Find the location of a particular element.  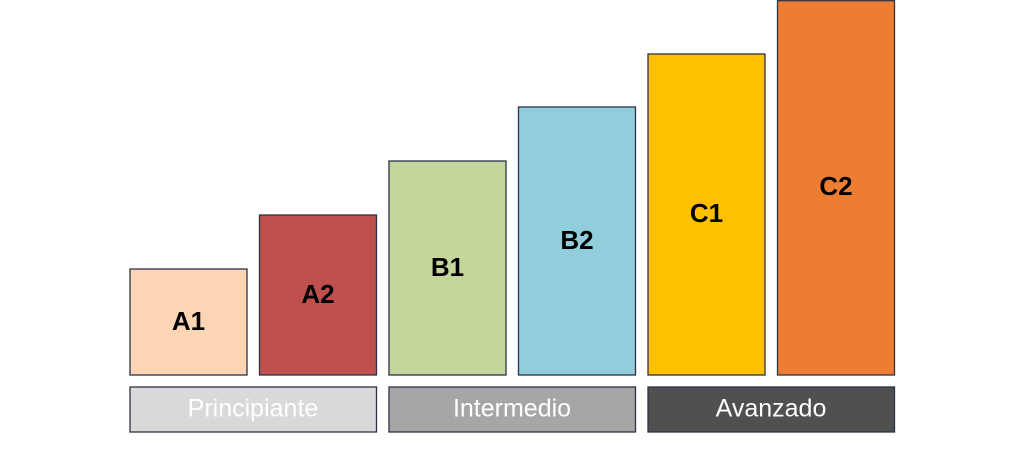

group-label: Intermedio is located at coordinates (512, 409).